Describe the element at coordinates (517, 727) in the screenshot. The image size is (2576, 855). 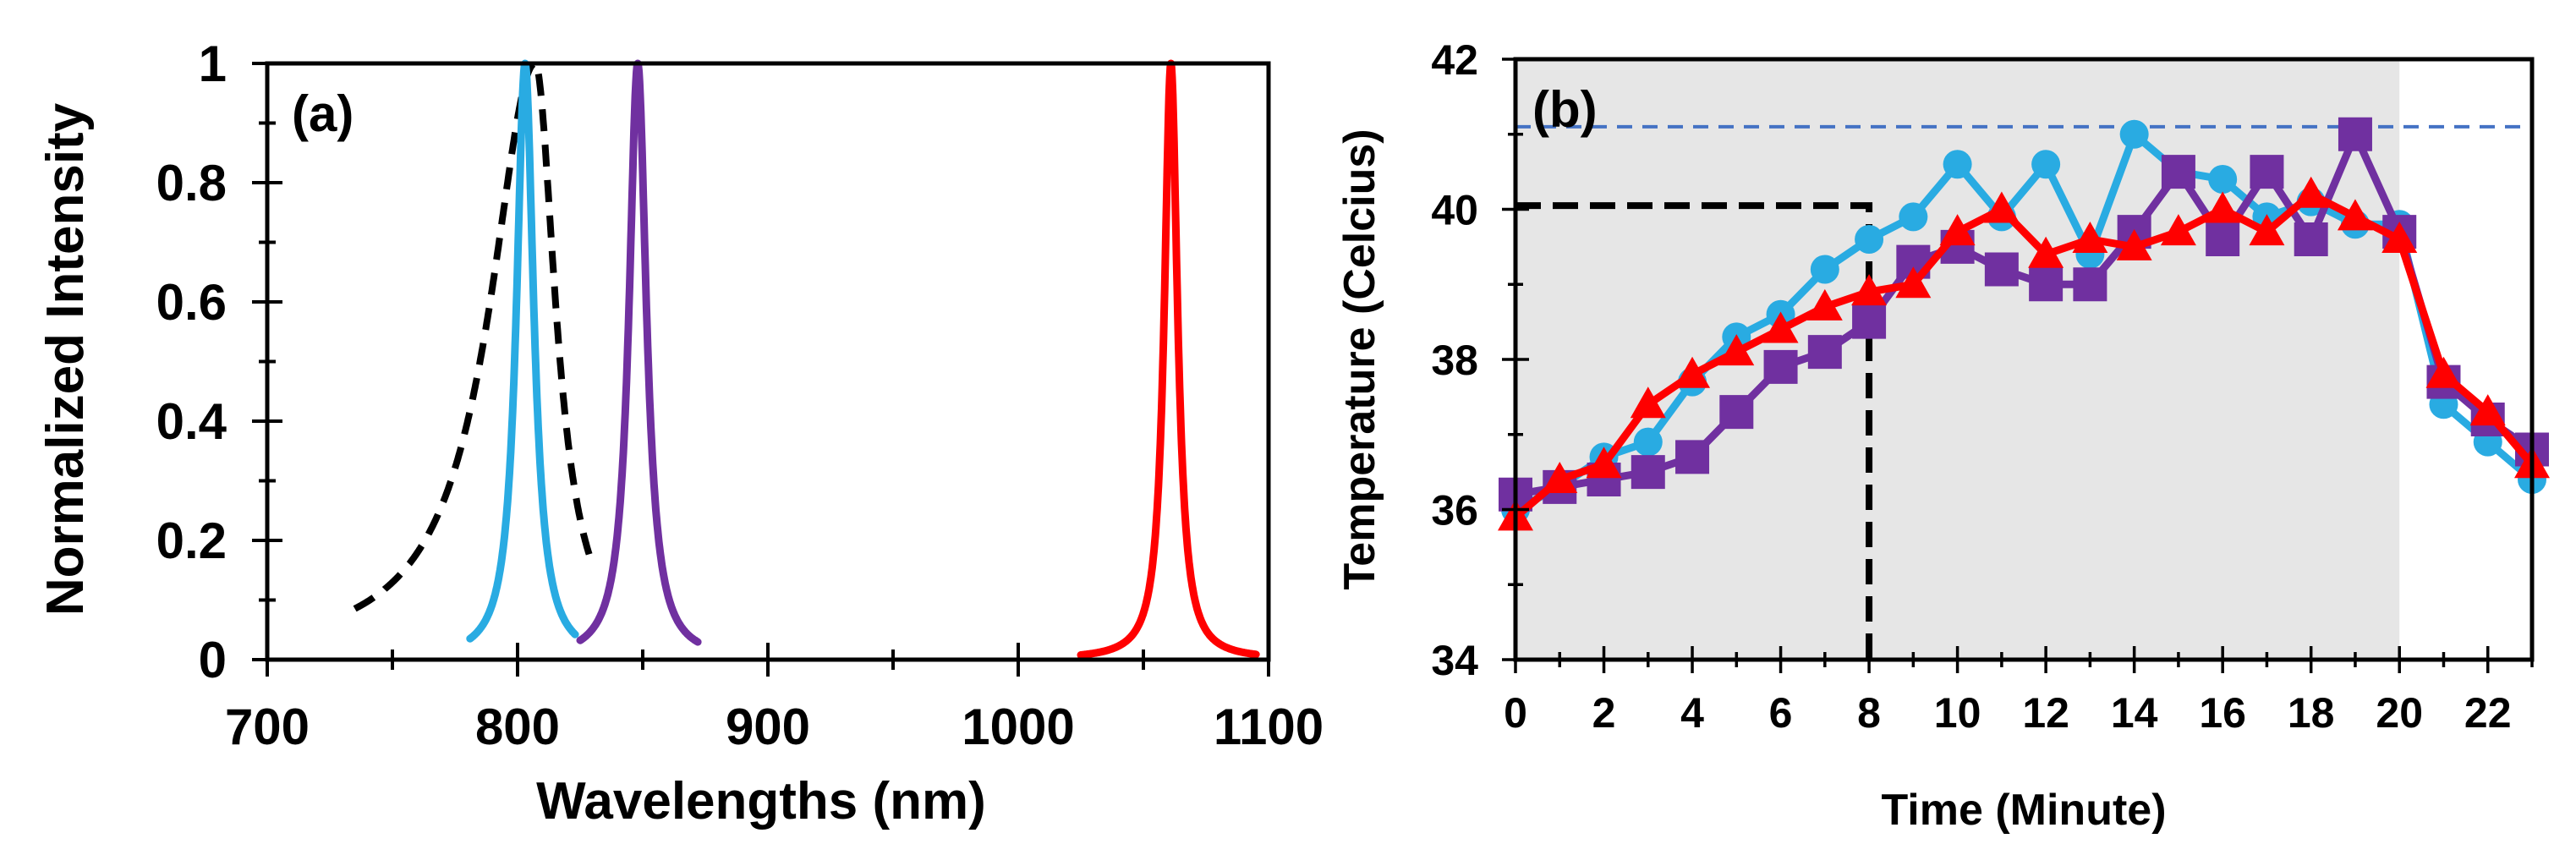
I see `panel-a-x-tick-label: 800` at that location.